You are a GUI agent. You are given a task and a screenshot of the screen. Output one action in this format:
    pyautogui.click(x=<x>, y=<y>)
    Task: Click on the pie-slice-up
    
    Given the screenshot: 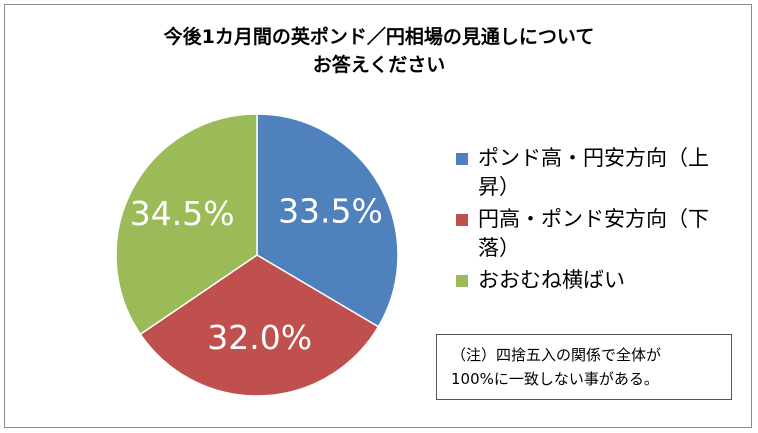 What is the action you would take?
    pyautogui.click(x=327, y=220)
    